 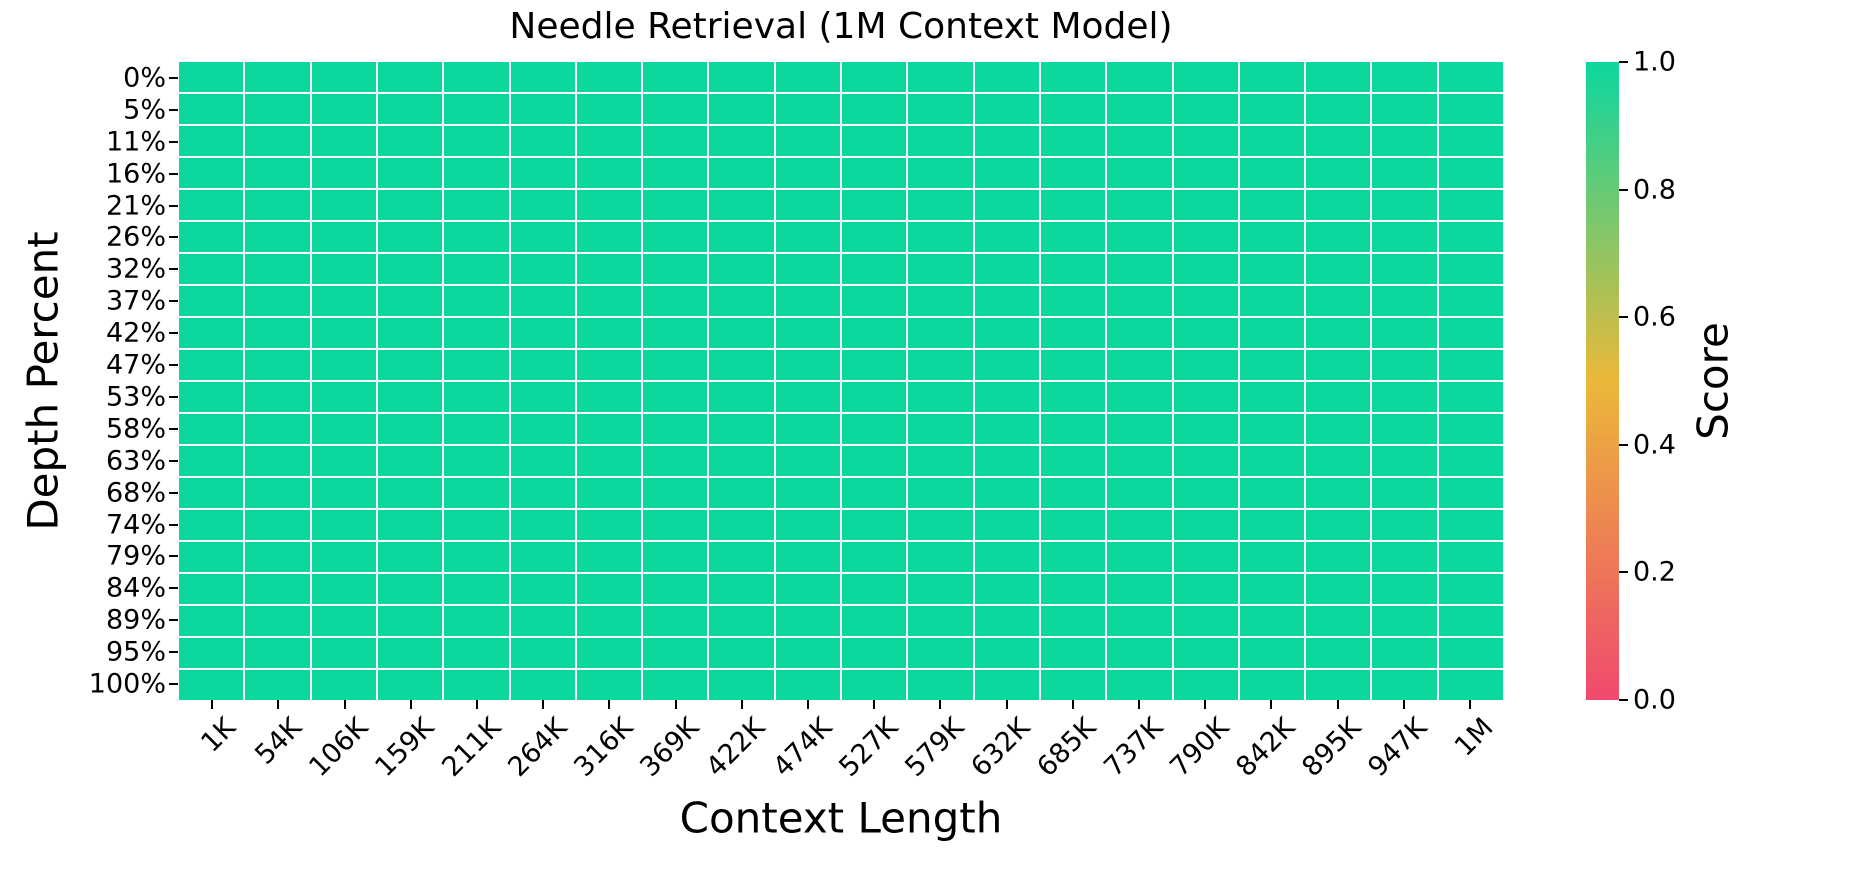 What do you see at coordinates (135, 493) in the screenshot?
I see `y-tick-label: 68%` at bounding box center [135, 493].